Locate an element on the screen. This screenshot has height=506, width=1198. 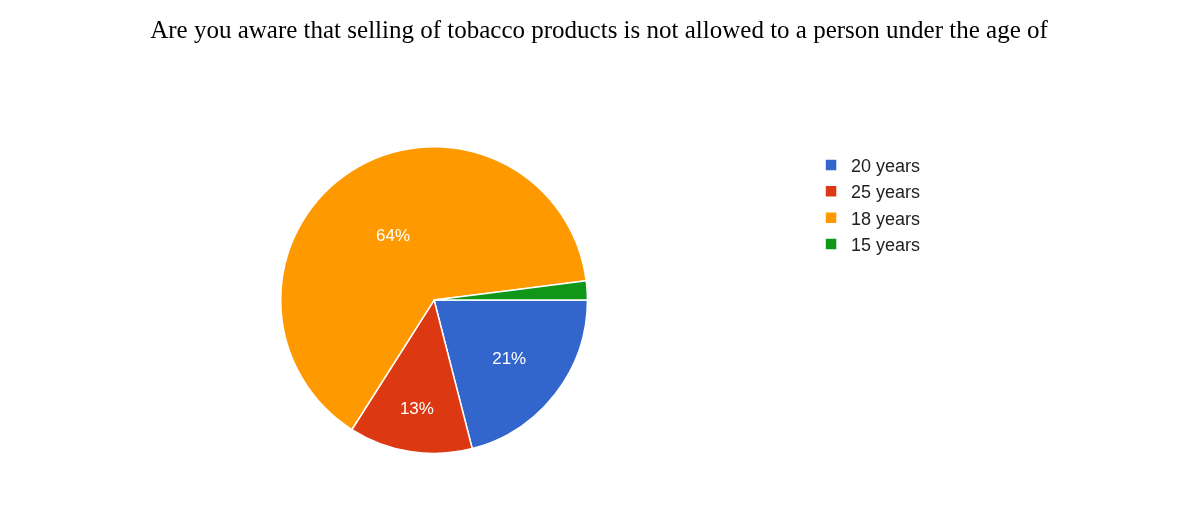
legend-label: 18 years is located at coordinates (886, 218).